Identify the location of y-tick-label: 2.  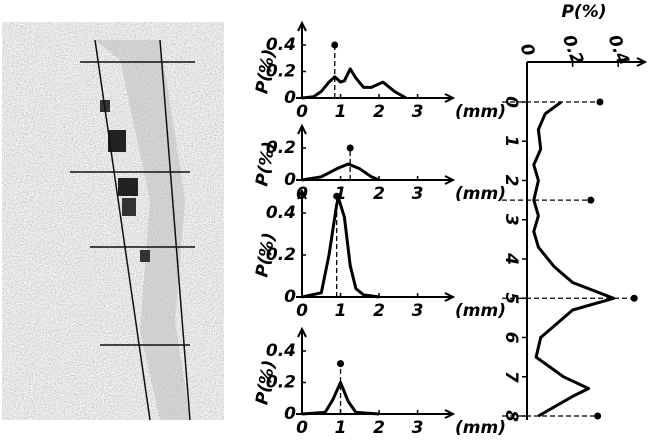
(511, 181).